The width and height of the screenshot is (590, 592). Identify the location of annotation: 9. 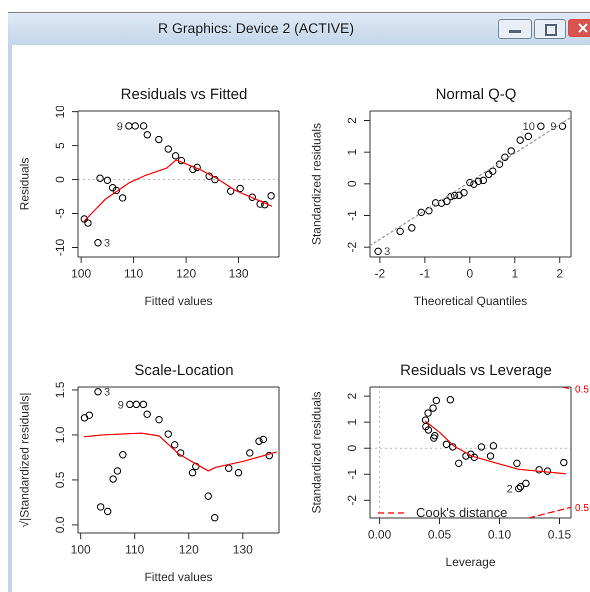
(553, 127).